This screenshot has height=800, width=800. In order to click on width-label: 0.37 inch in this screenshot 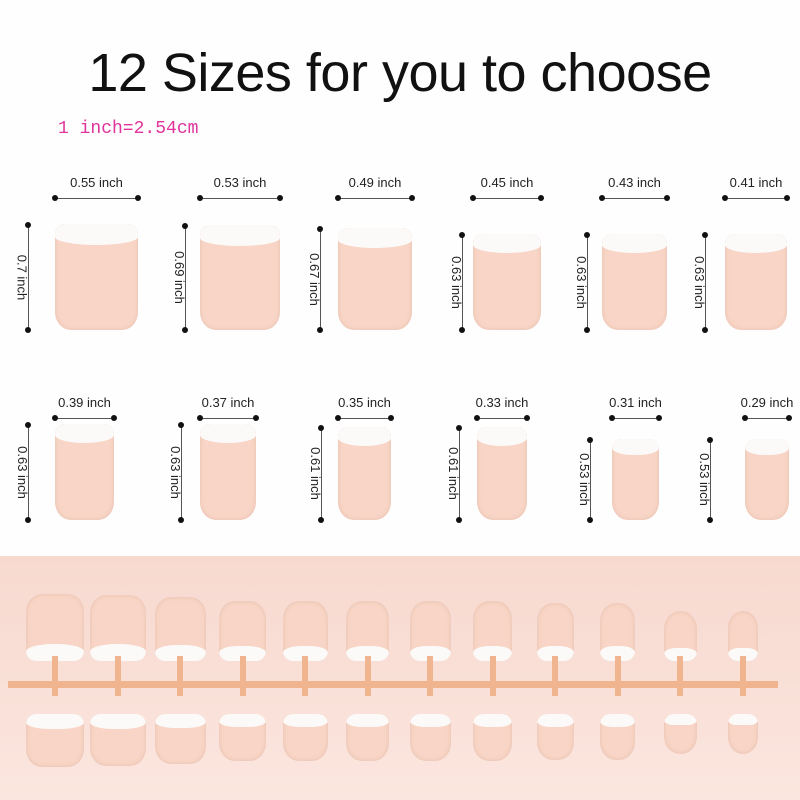, I will do `click(228, 402)`.